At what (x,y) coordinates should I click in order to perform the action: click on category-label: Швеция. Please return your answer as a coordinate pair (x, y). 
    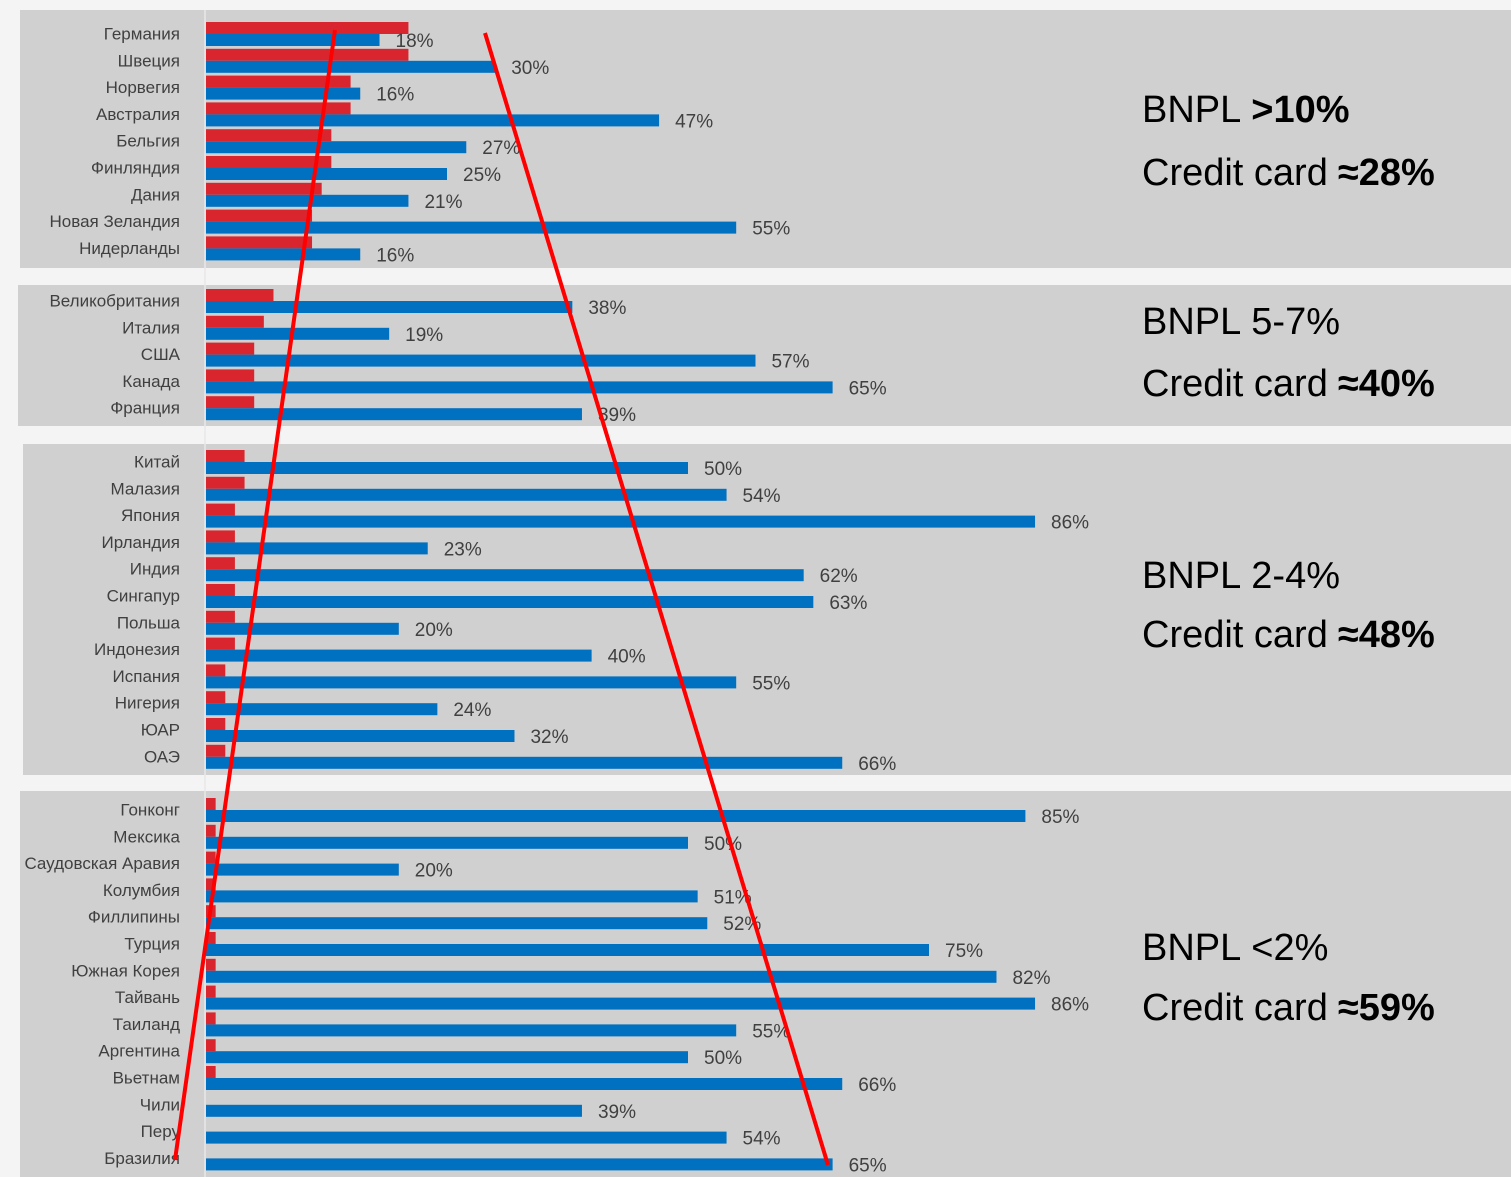
    Looking at the image, I should click on (149, 60).